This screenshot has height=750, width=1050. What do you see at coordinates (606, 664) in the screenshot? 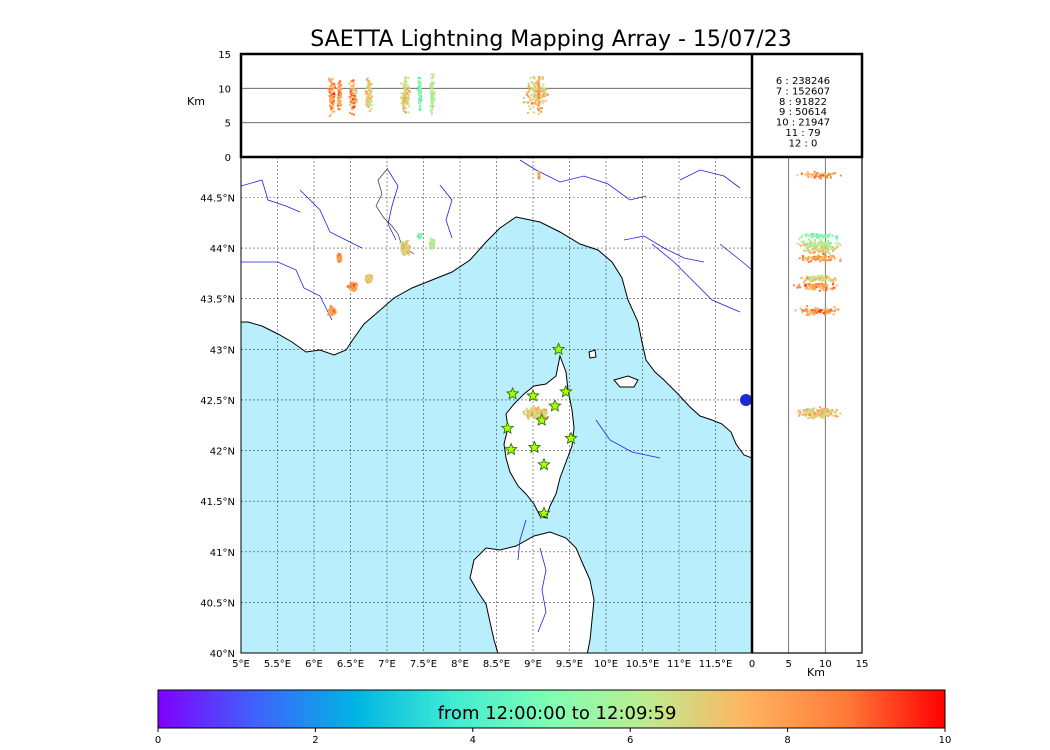
I see `map-x-tick-label: 10°E` at bounding box center [606, 664].